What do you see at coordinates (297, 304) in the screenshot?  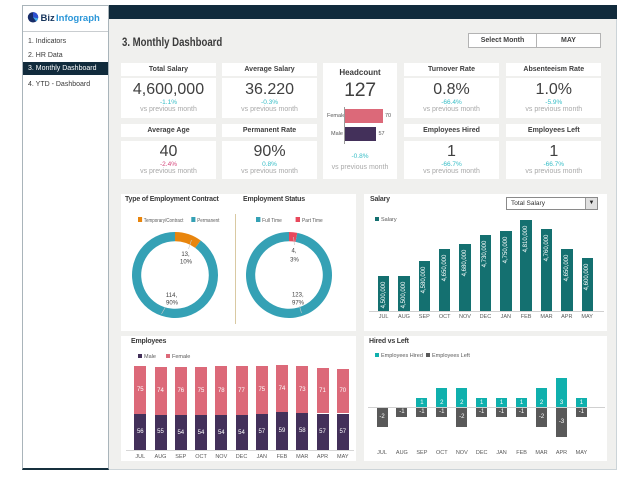 I see `svg-text: 97%` at bounding box center [297, 304].